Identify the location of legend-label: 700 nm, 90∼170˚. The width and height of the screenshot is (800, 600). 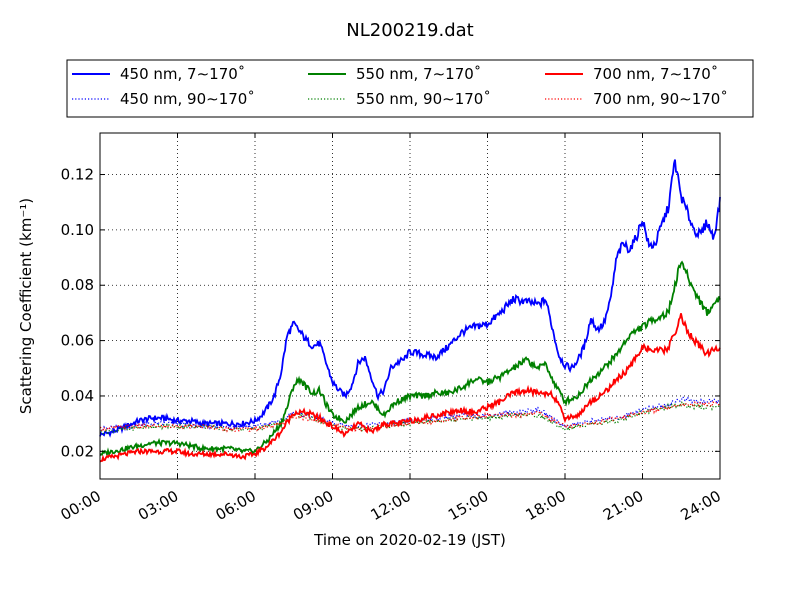
(660, 99).